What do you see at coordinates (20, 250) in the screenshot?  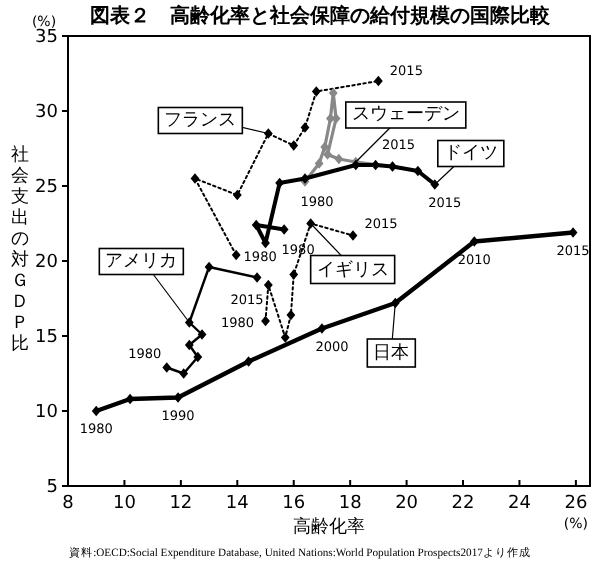 I see `text: 社会支出の対ＧＤＰ比` at bounding box center [20, 250].